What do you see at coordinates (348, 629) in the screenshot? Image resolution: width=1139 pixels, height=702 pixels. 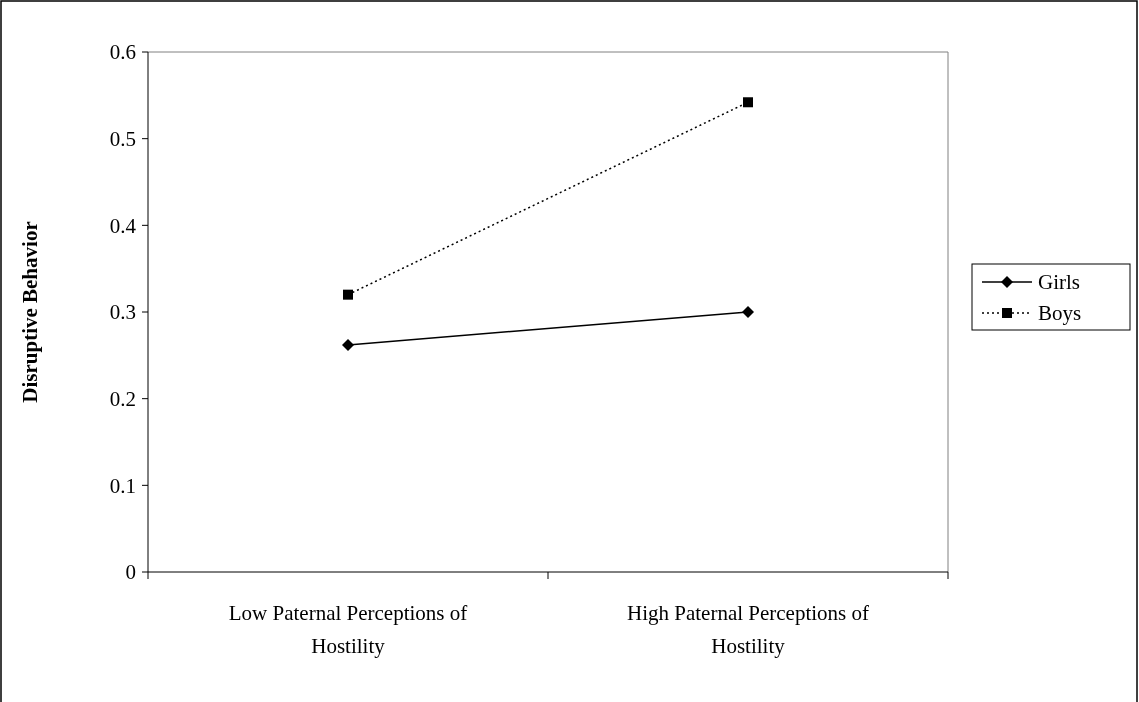 I see `x-tick-label: Low Paternal Perceptions of Hostility` at bounding box center [348, 629].